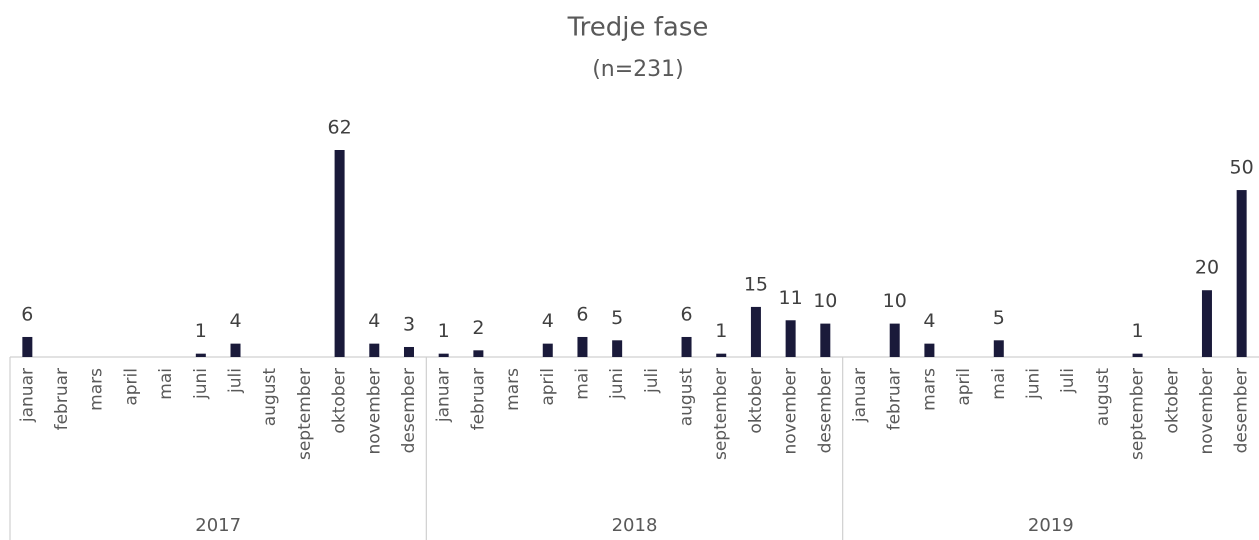 Image resolution: width=1259 pixels, height=540 pixels. Describe the element at coordinates (340, 128) in the screenshot. I see `data-label: 62` at that location.